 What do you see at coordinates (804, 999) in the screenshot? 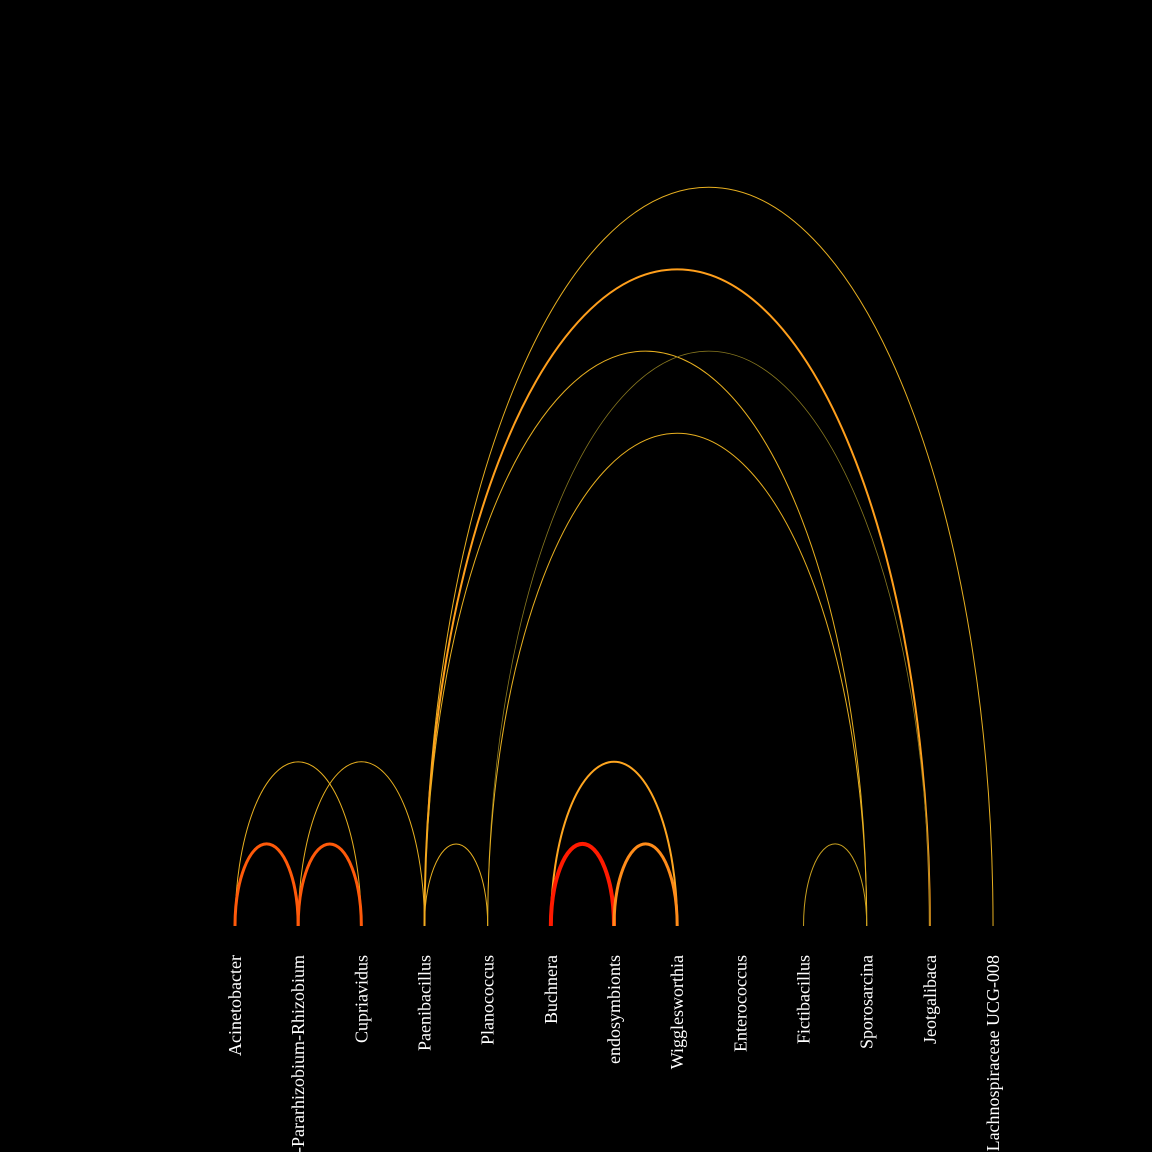
I see `node-label: Fictibacillus` at bounding box center [804, 999].